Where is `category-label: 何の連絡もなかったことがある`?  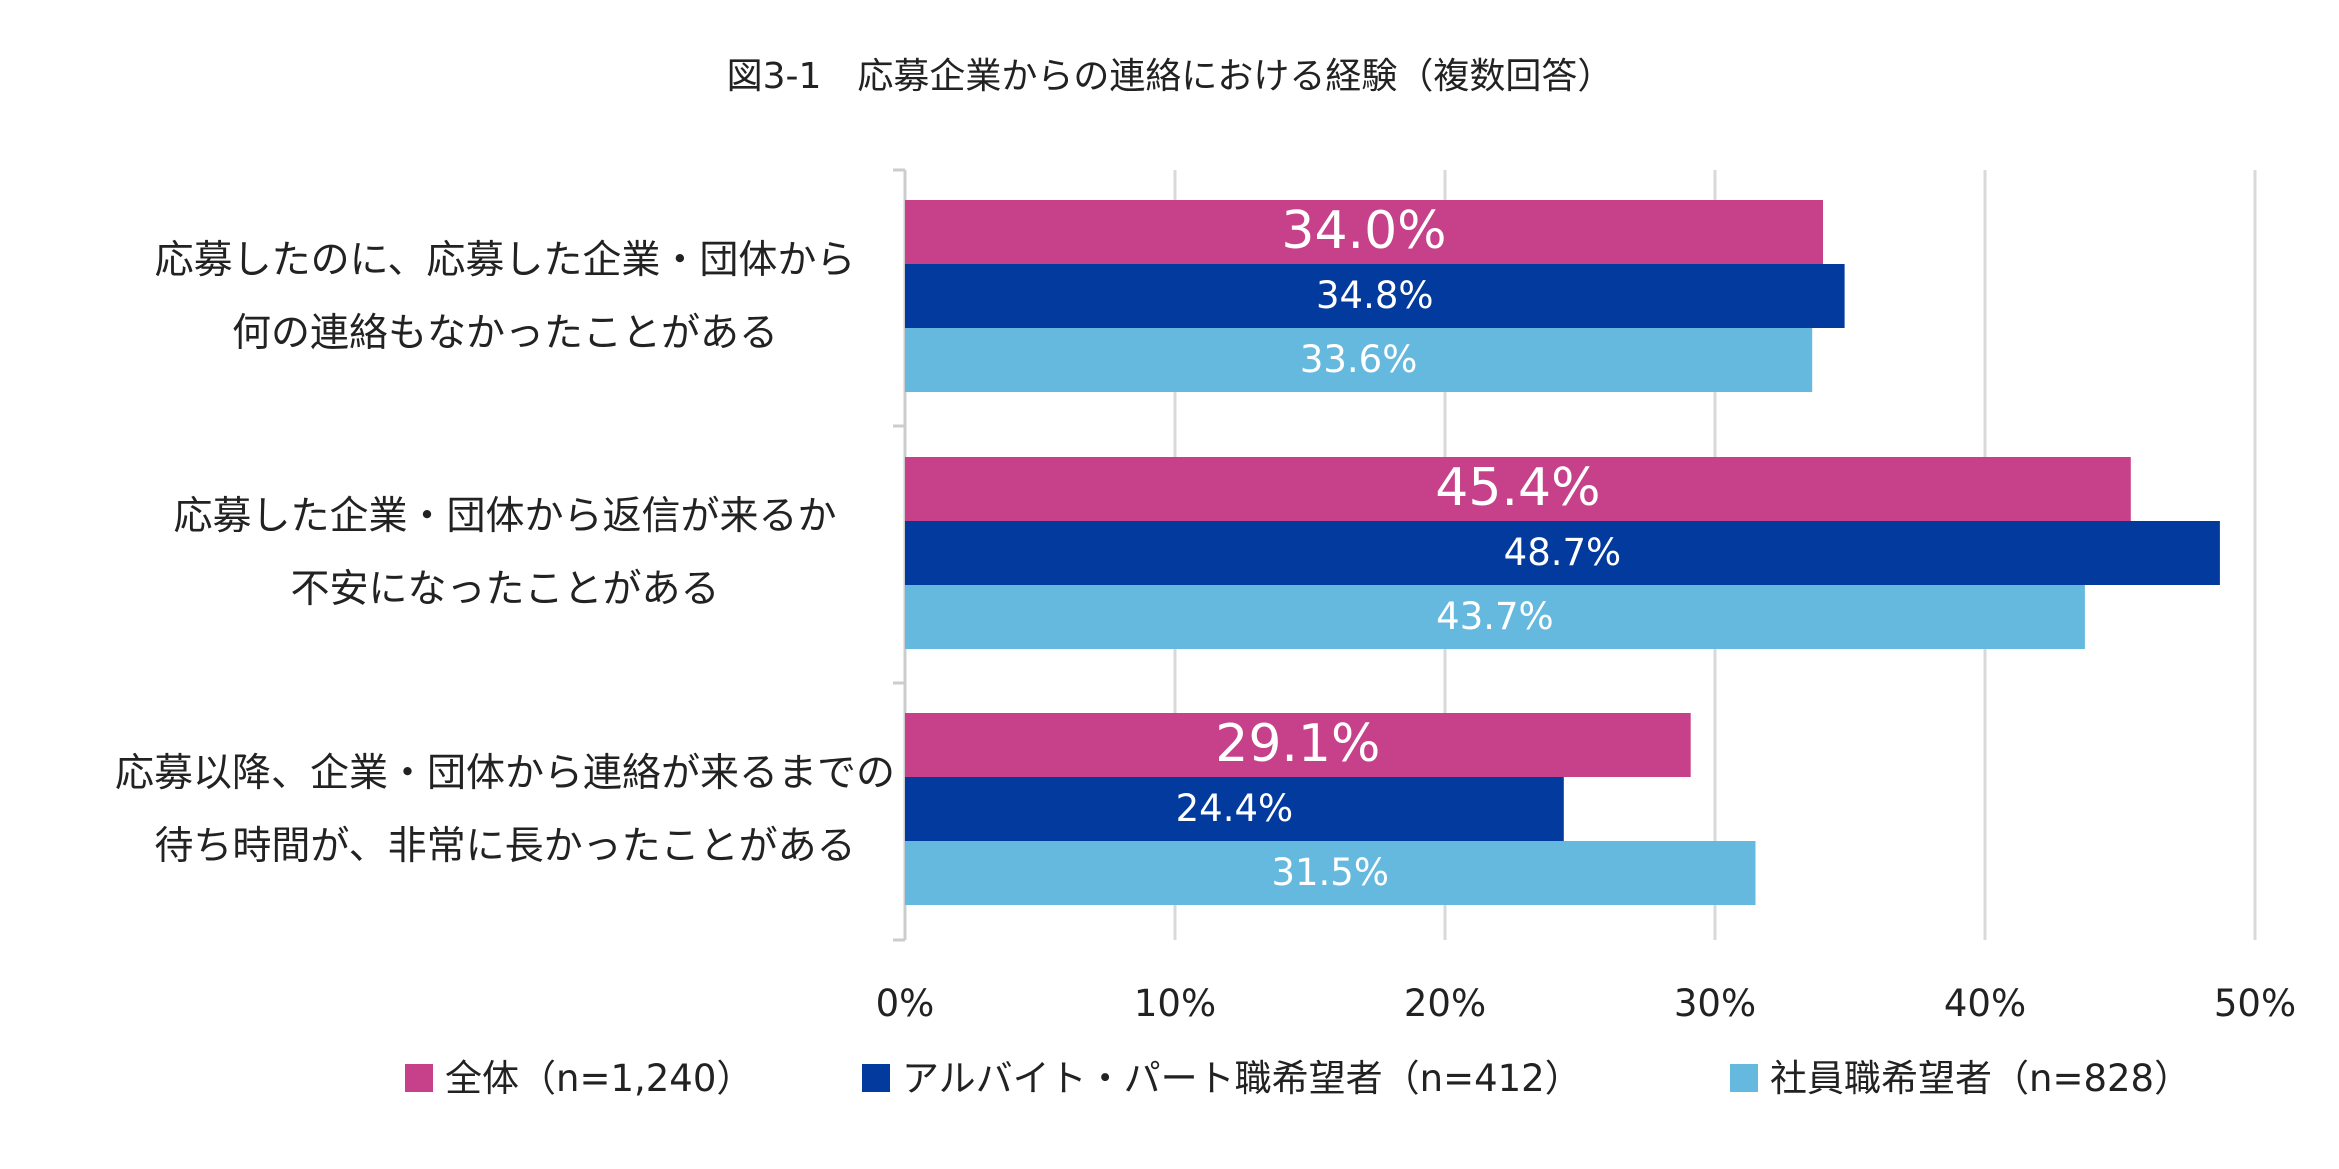
category-label: 何の連絡もなかったことがある is located at coordinates (505, 333).